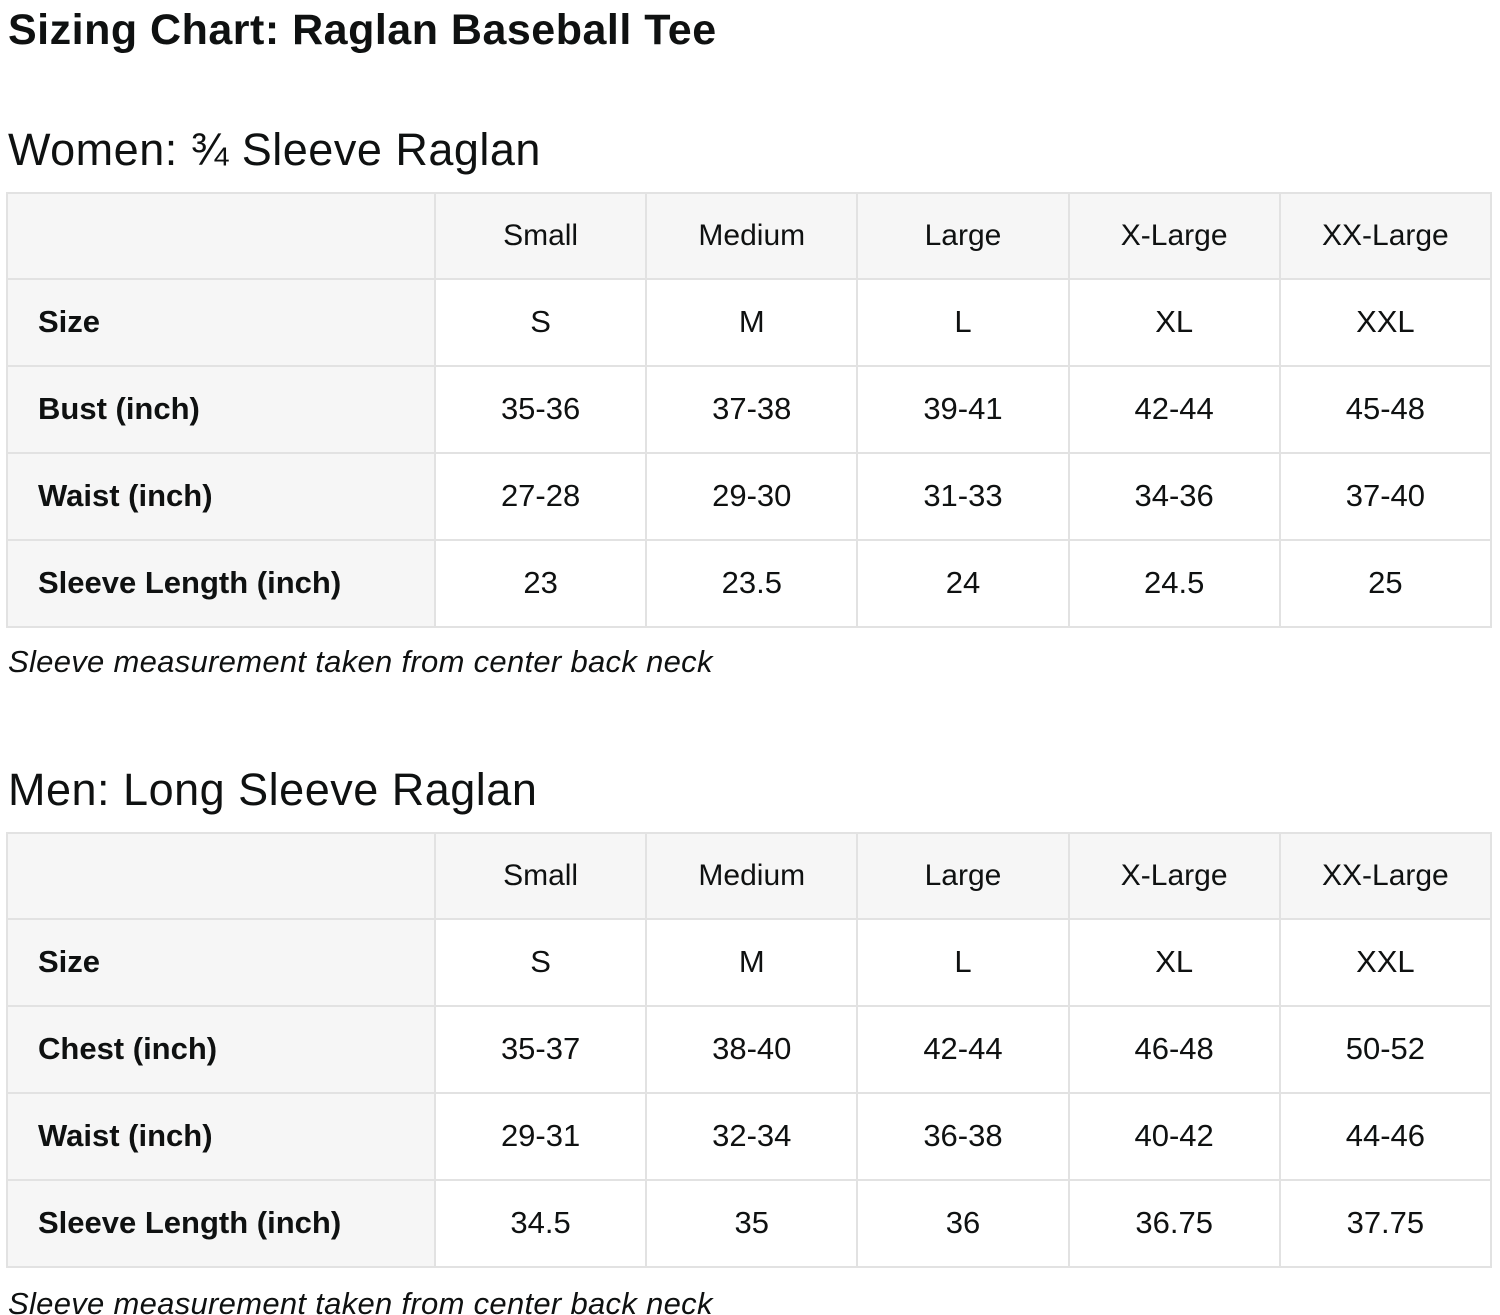 The width and height of the screenshot is (1500, 1315). Describe the element at coordinates (1385, 496) in the screenshot. I see `value-cell: 37-40` at that location.